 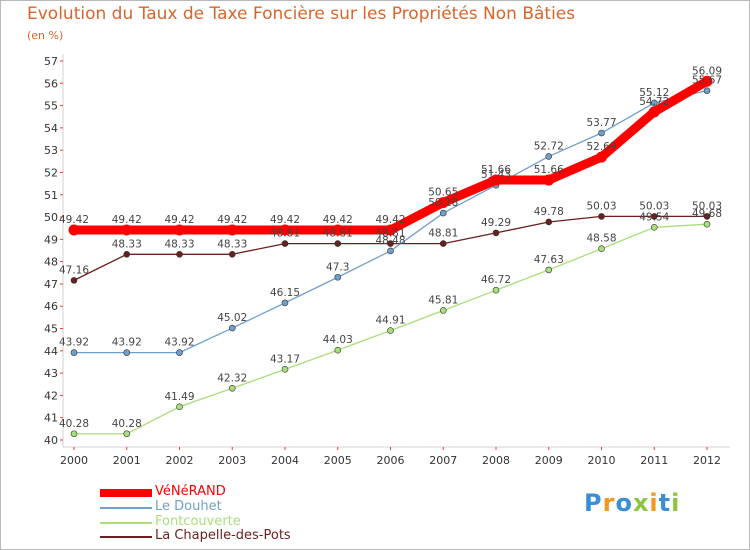 I want to click on data-label: 47.63, so click(x=549, y=260).